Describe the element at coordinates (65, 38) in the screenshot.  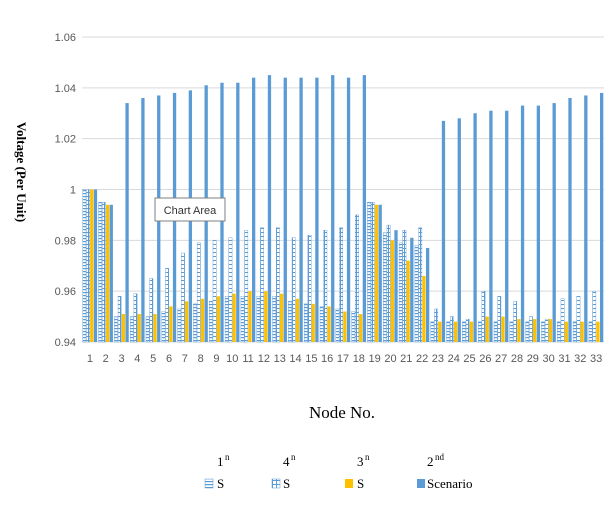
I see `y-tick-label: 1.06` at that location.